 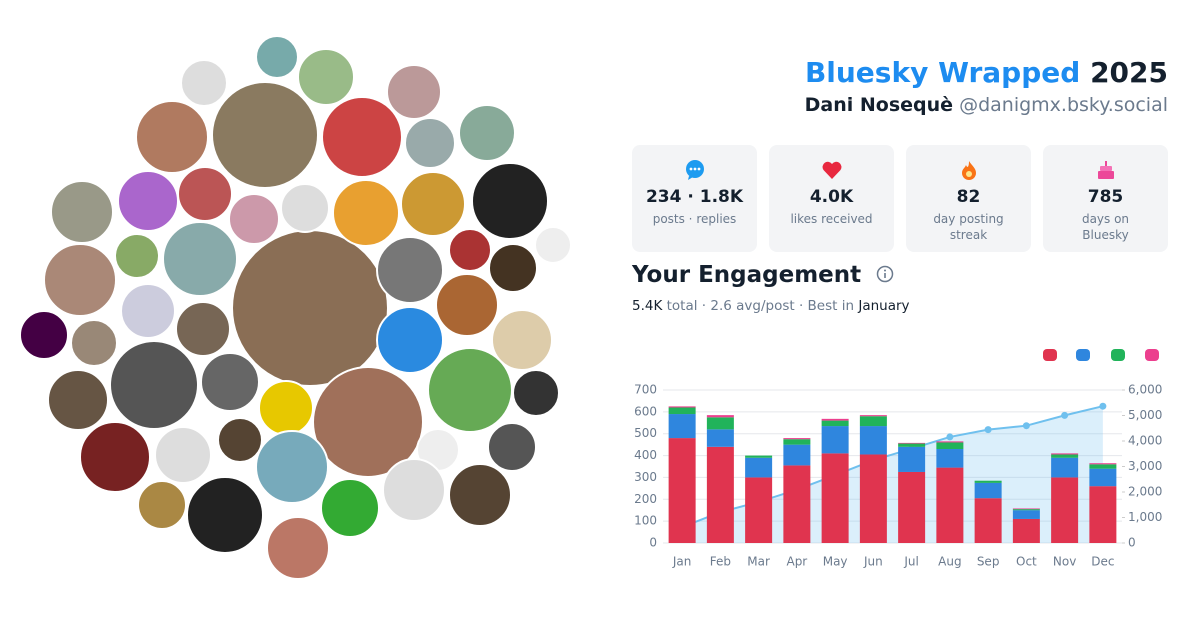 What do you see at coordinates (949, 562) in the screenshot?
I see `x-tick-label: Aug` at bounding box center [949, 562].